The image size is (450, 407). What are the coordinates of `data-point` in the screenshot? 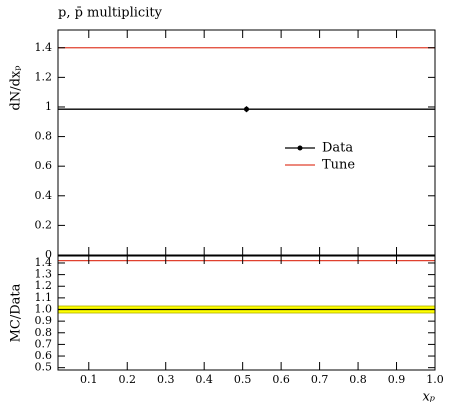 It's located at (246, 109).